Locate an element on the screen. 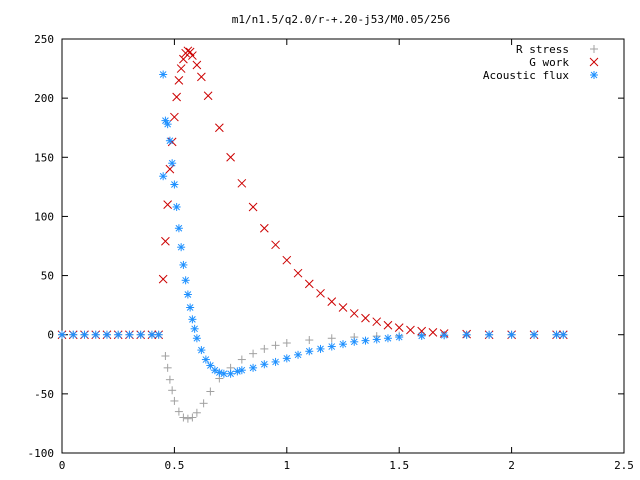 The height and width of the screenshot is (480, 640). y-tick-label: 200 is located at coordinates (44, 98).